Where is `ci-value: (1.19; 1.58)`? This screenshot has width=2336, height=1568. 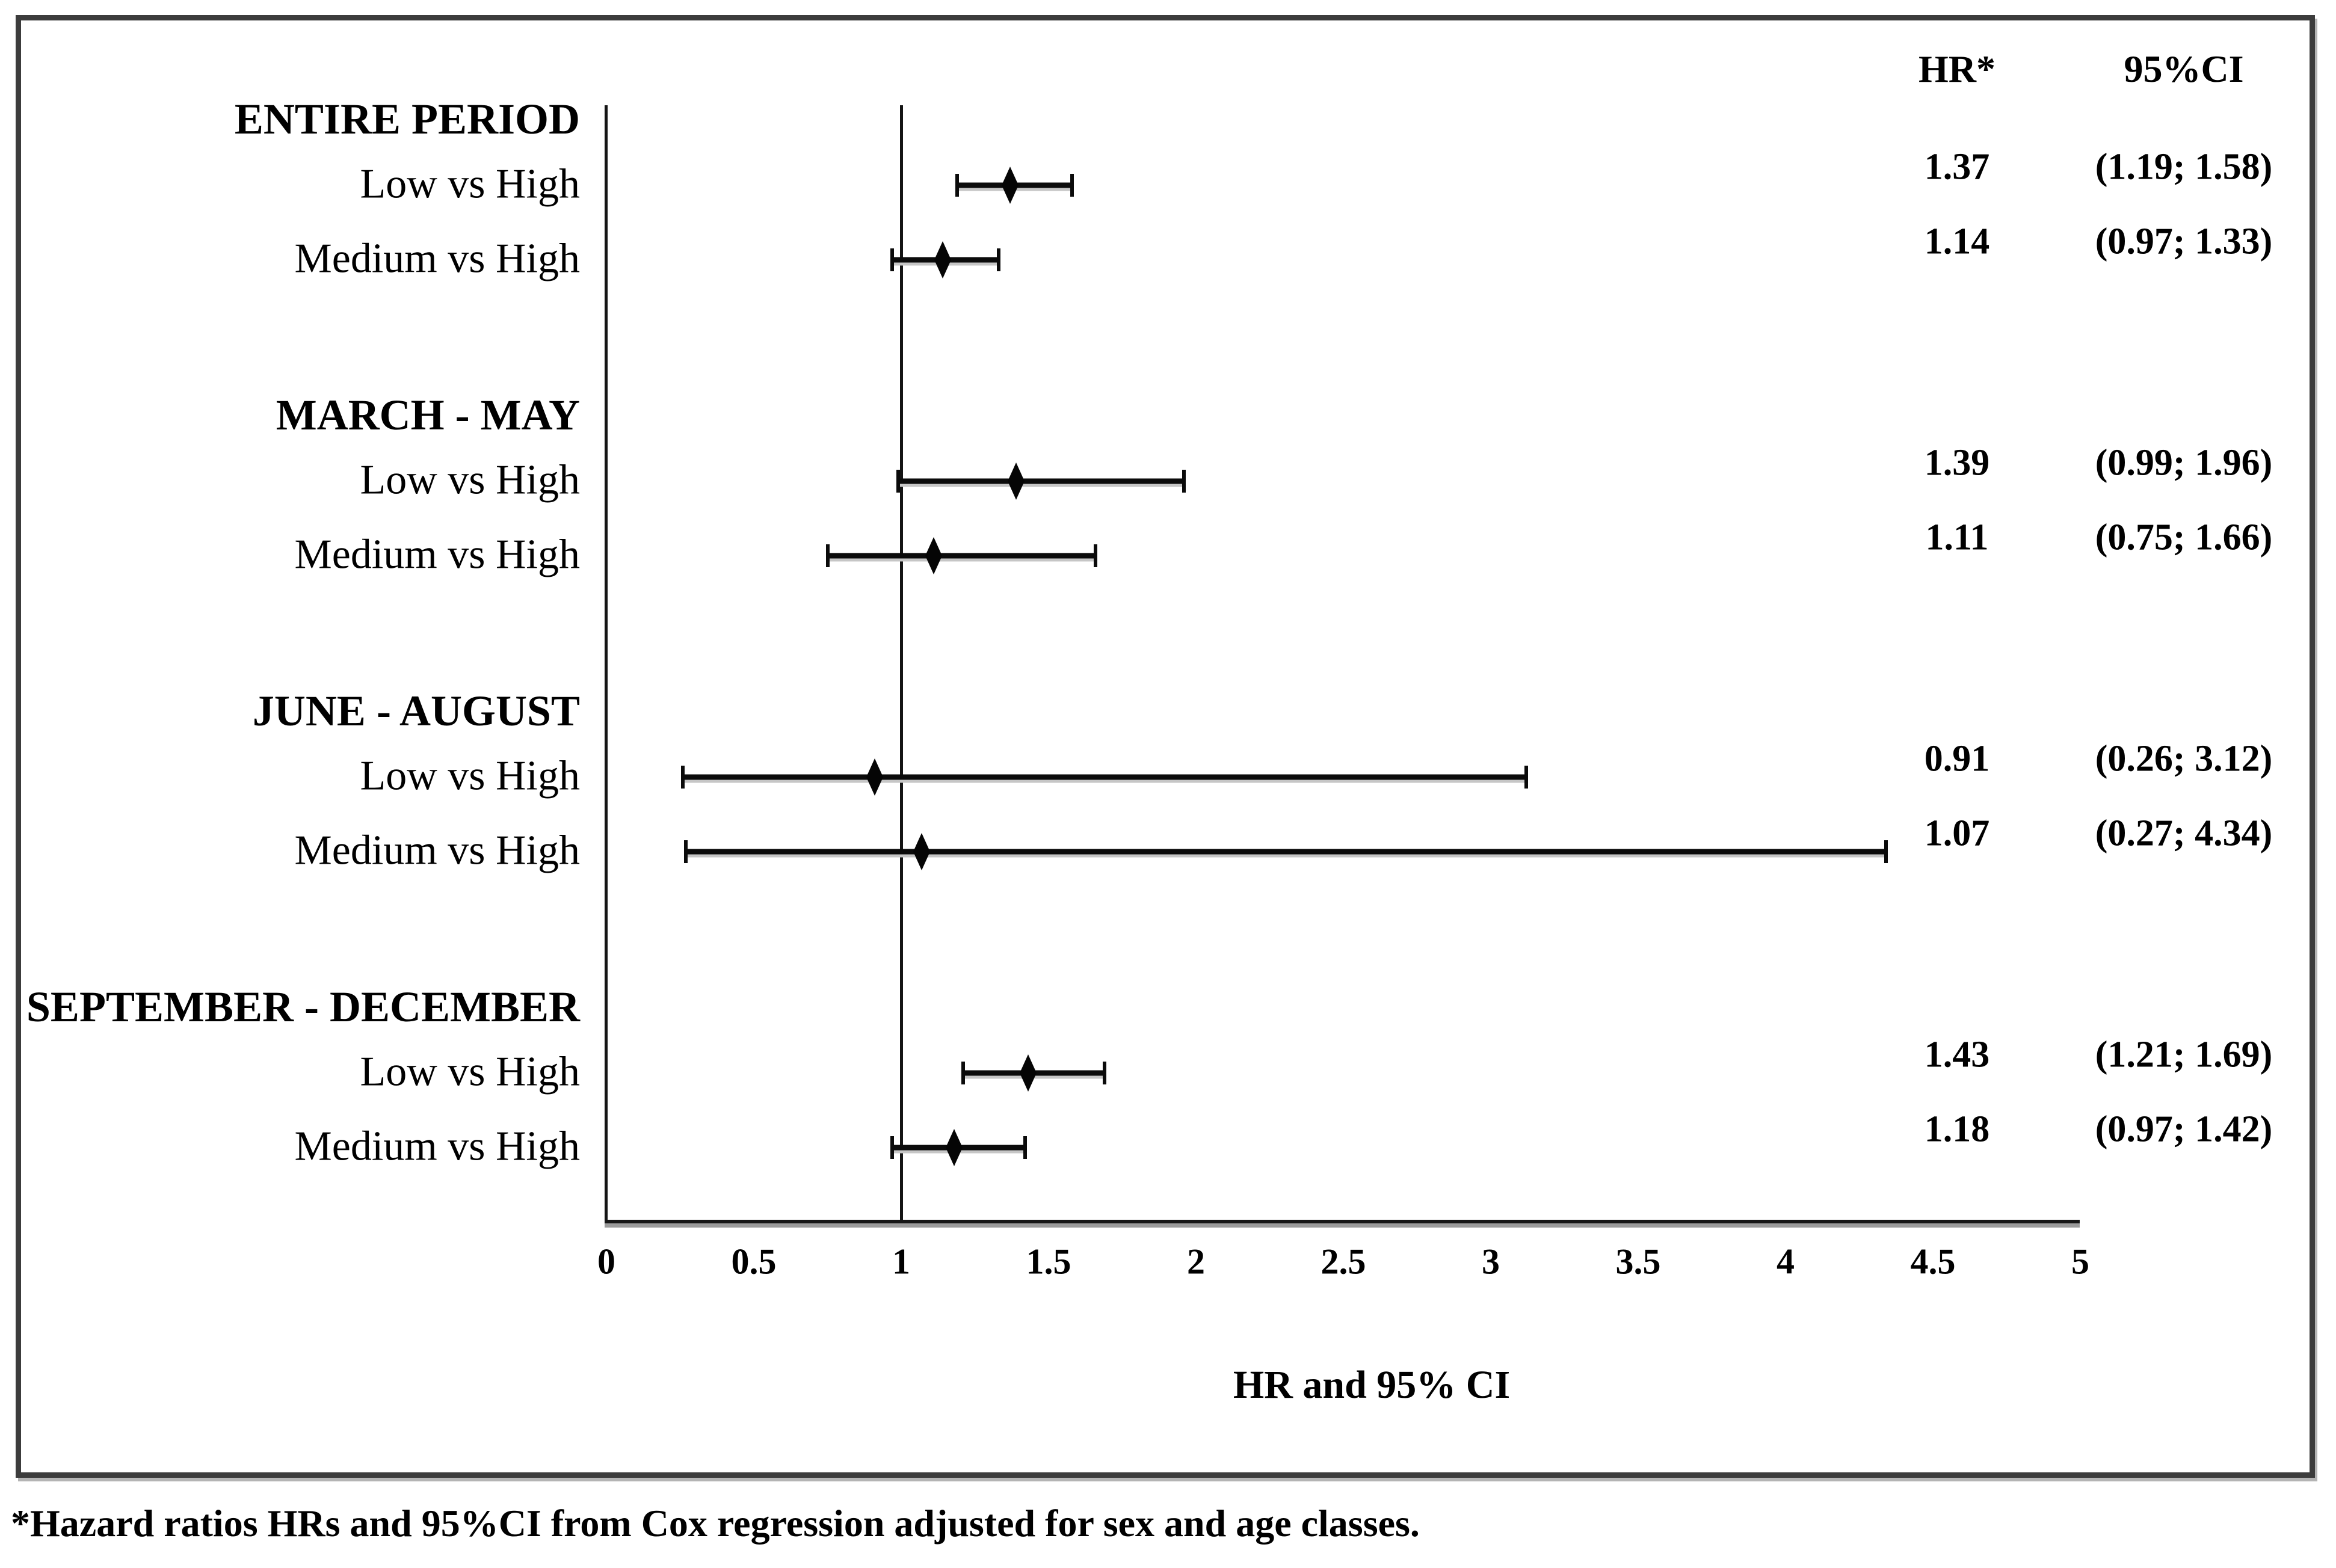
ci-value: (1.19; 1.58) is located at coordinates (2184, 167).